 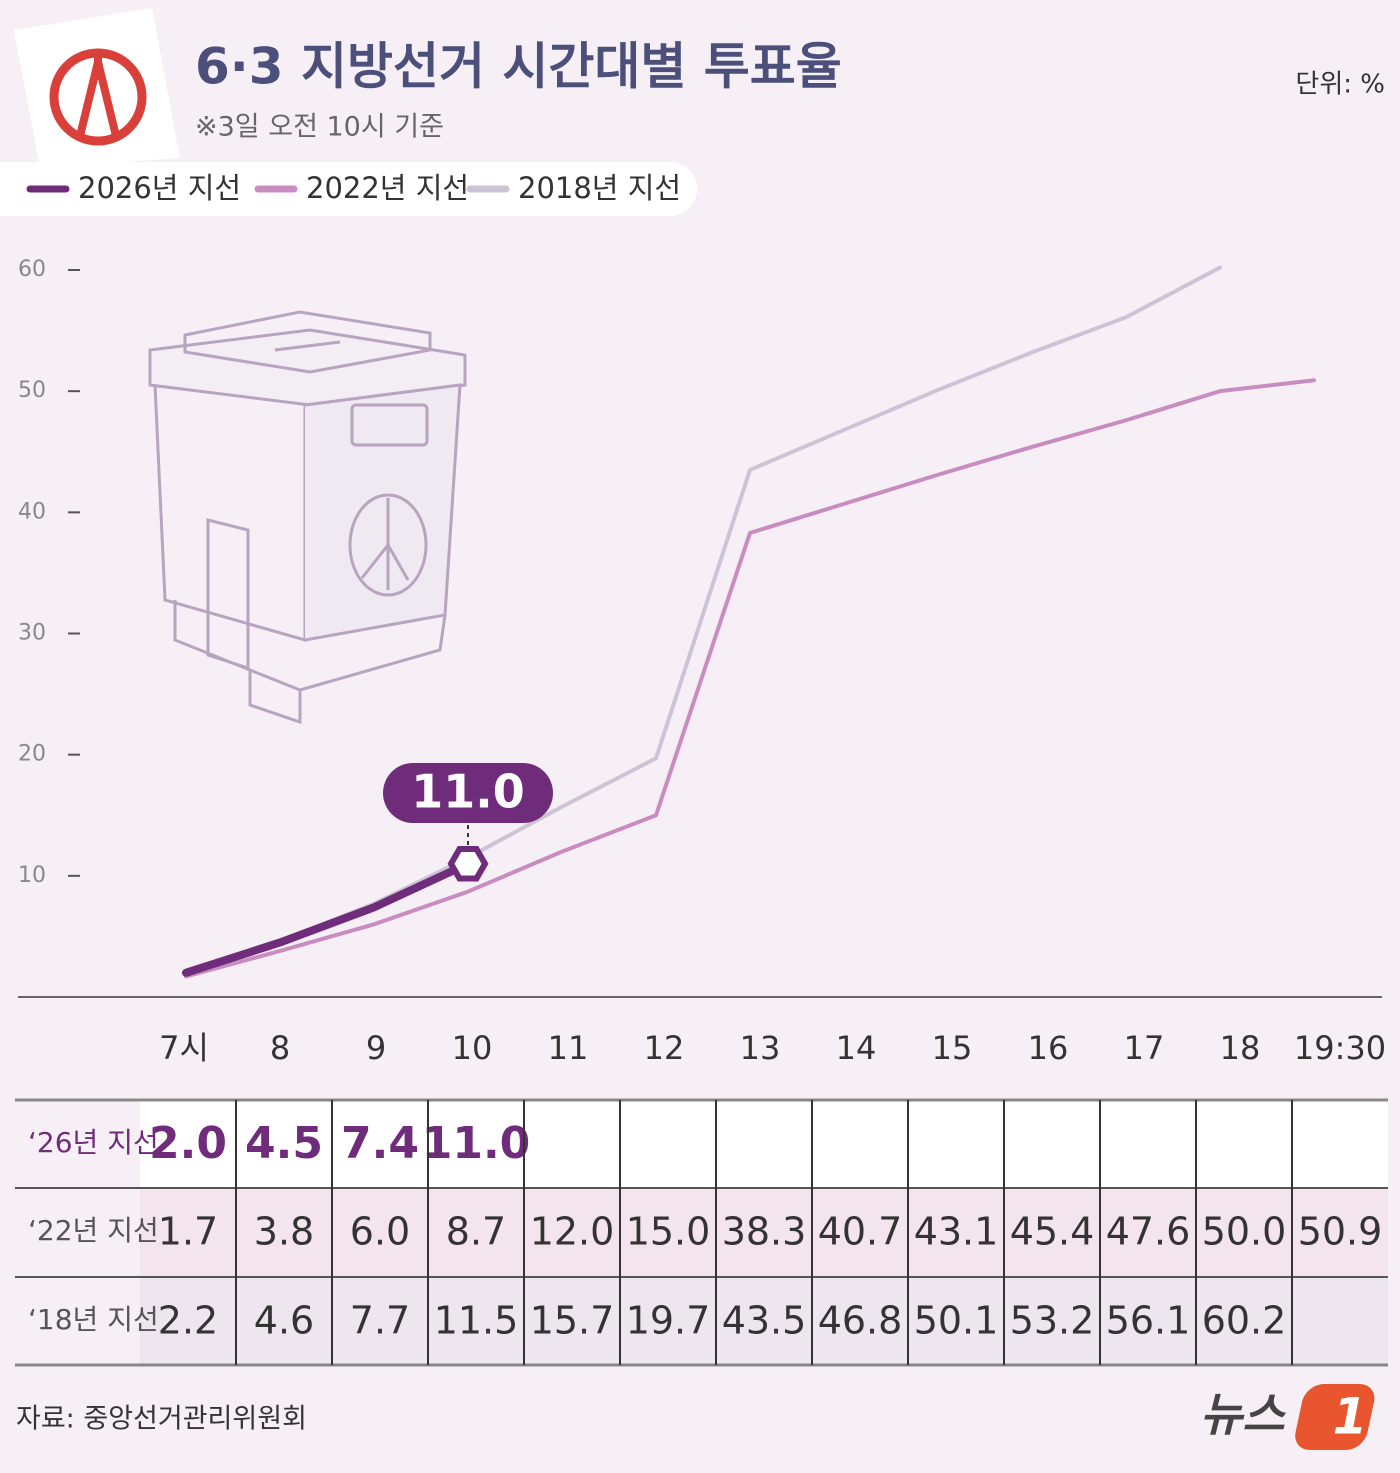 What do you see at coordinates (97, 88) in the screenshot?
I see `ballot-logo` at bounding box center [97, 88].